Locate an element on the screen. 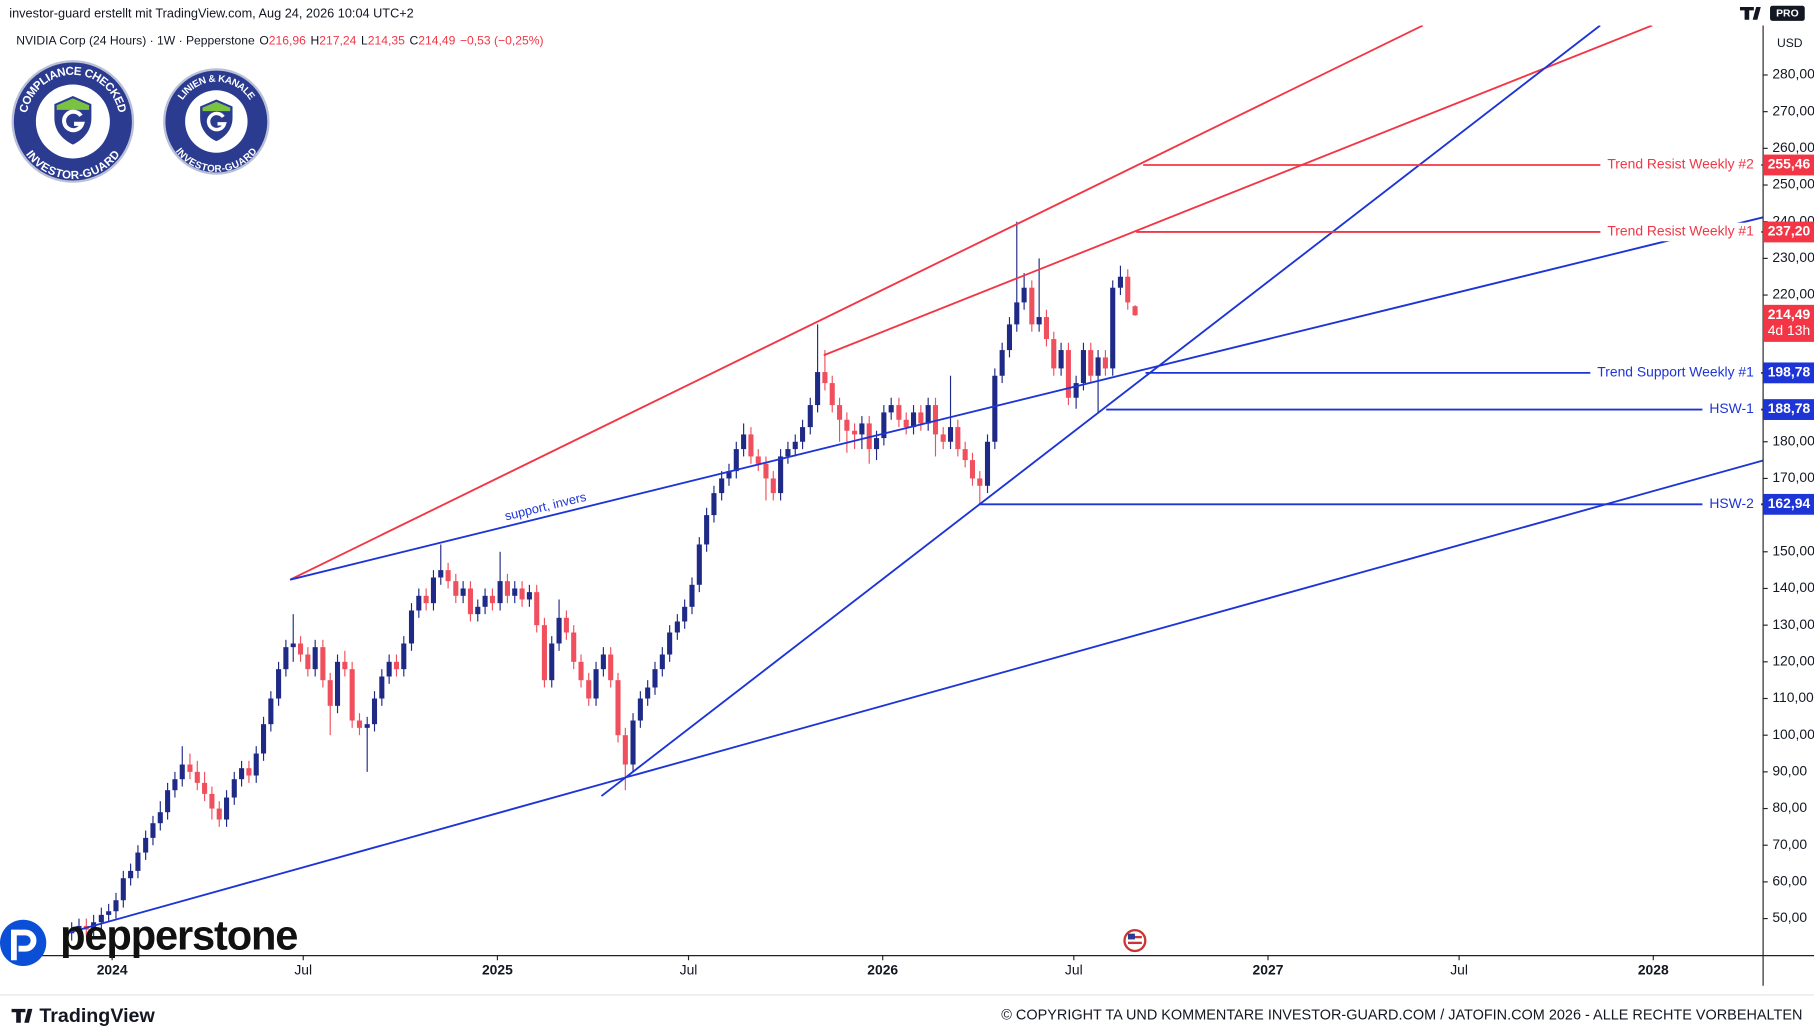 Image resolution: width=1814 pixels, height=1035 pixels. x-tick-label: 2028 is located at coordinates (1653, 969).